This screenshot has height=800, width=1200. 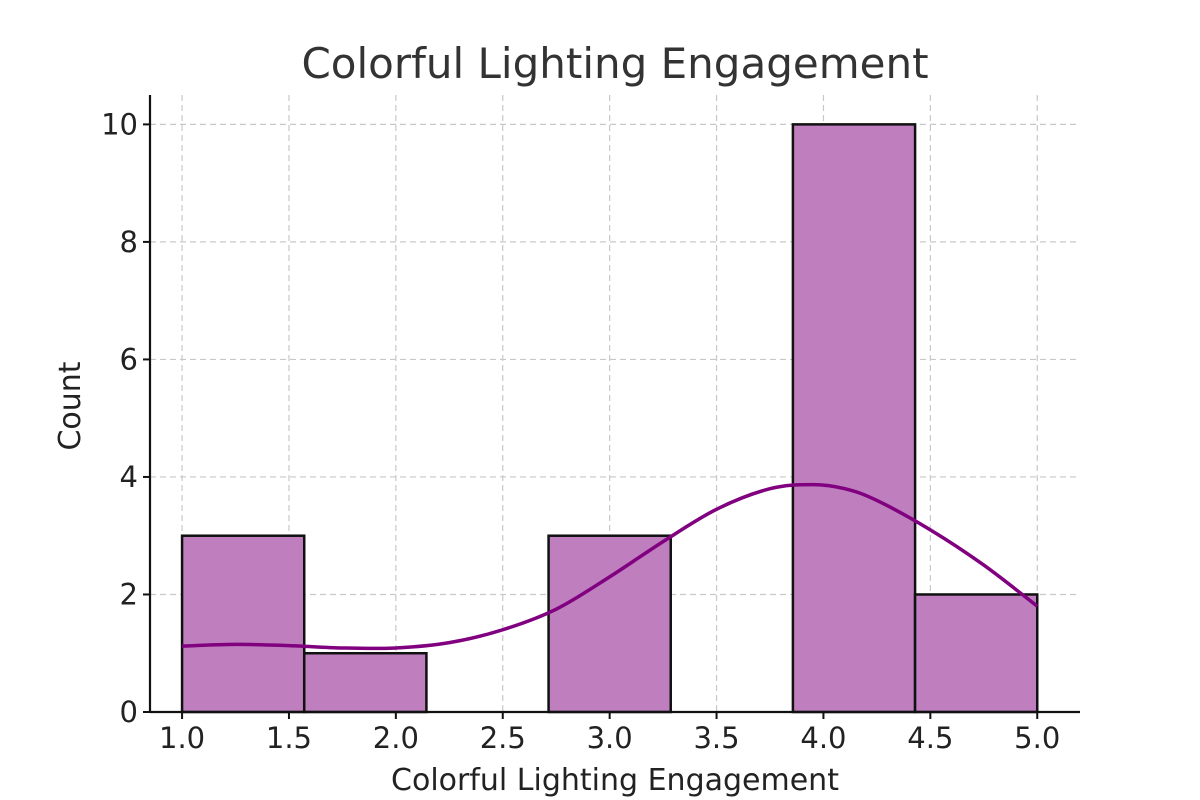 What do you see at coordinates (119, 124) in the screenshot?
I see `y-tick-label-5: 10` at bounding box center [119, 124].